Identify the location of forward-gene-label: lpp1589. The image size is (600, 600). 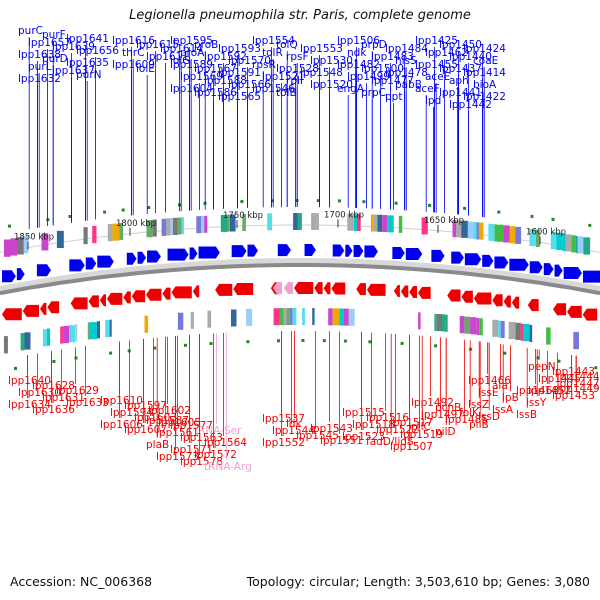
(191, 65).